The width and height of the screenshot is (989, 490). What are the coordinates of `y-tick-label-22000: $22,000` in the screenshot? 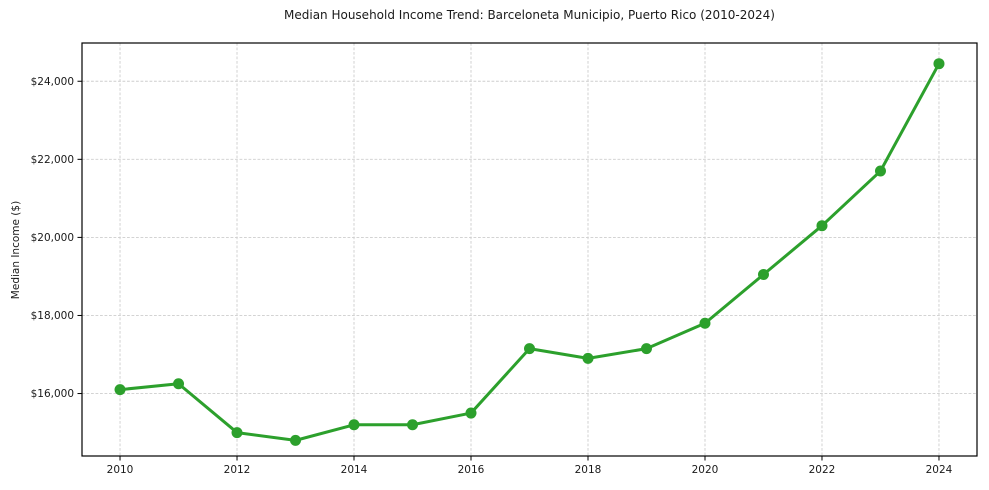 It's located at (52, 160).